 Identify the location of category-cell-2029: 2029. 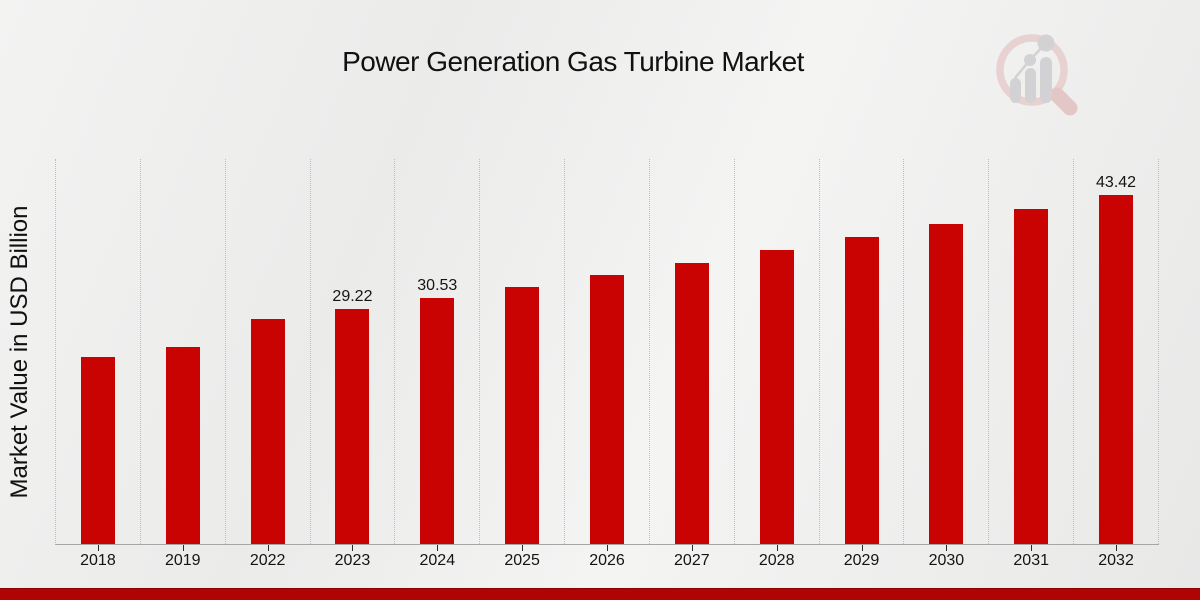
(862, 364).